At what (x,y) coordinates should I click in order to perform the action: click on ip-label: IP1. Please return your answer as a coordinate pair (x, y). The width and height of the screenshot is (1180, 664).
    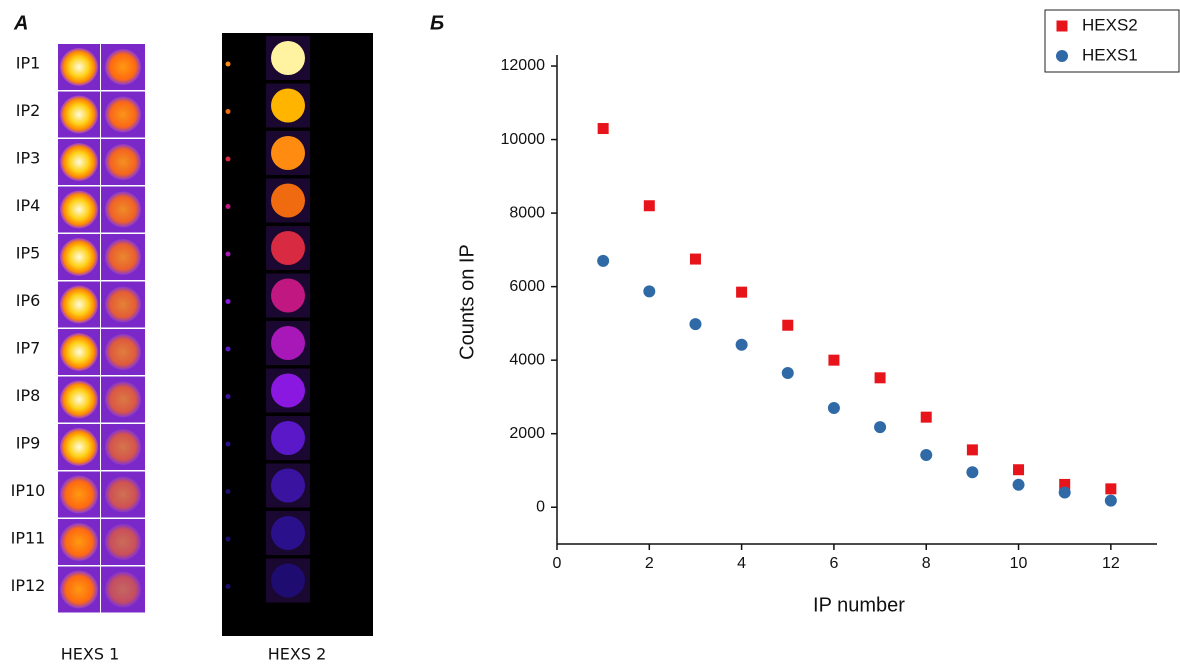
    Looking at the image, I should click on (28, 63).